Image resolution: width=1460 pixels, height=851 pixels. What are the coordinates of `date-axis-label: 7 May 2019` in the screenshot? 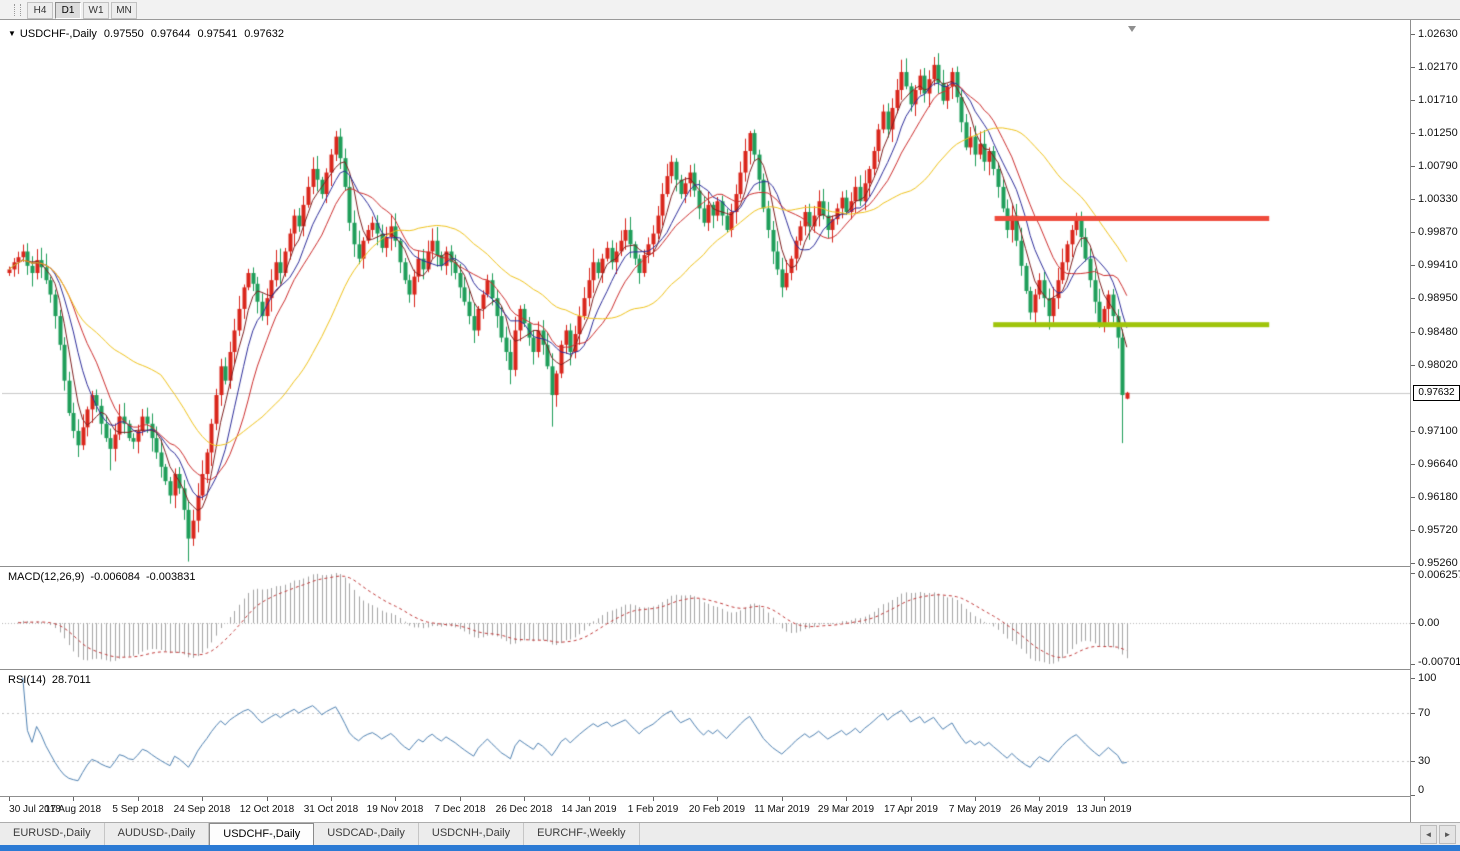 It's located at (975, 809).